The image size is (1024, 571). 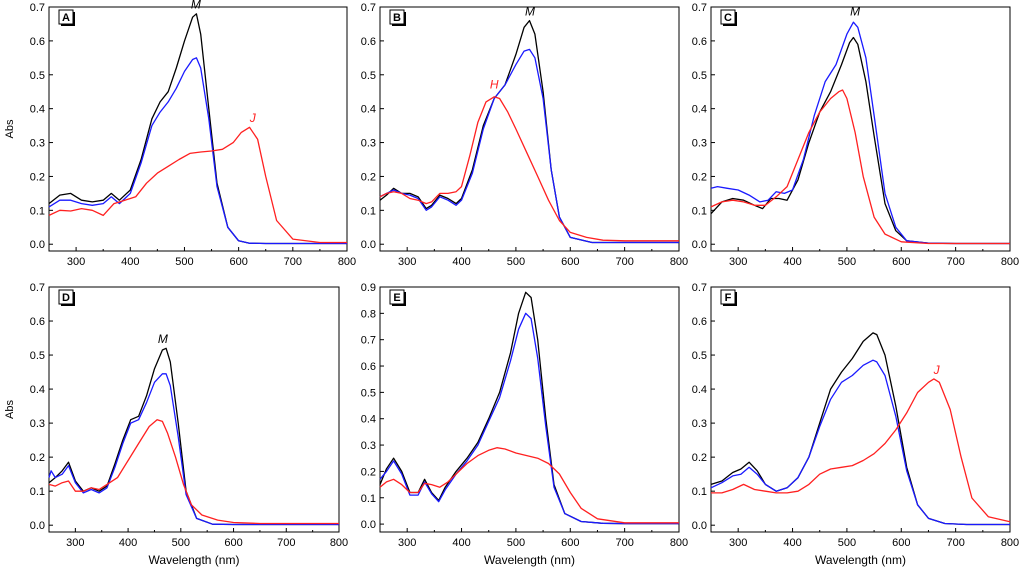 I want to click on panel-label: D, so click(x=66, y=298).